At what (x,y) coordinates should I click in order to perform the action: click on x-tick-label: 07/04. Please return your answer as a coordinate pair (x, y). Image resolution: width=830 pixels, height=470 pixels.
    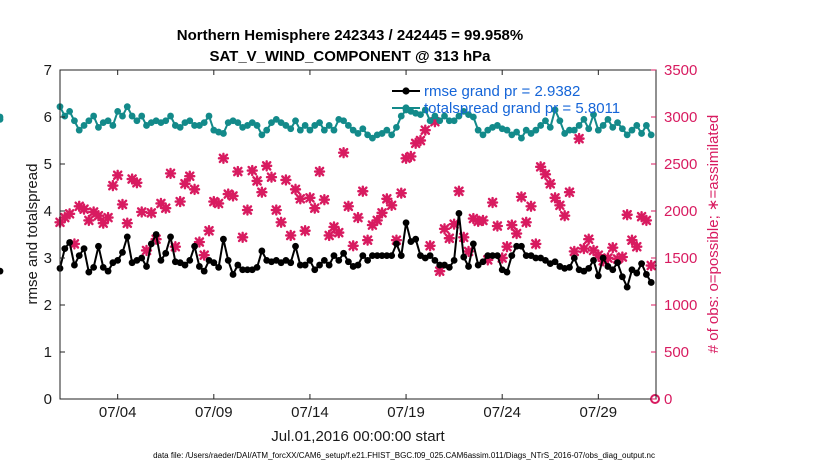
    Looking at the image, I should click on (118, 412).